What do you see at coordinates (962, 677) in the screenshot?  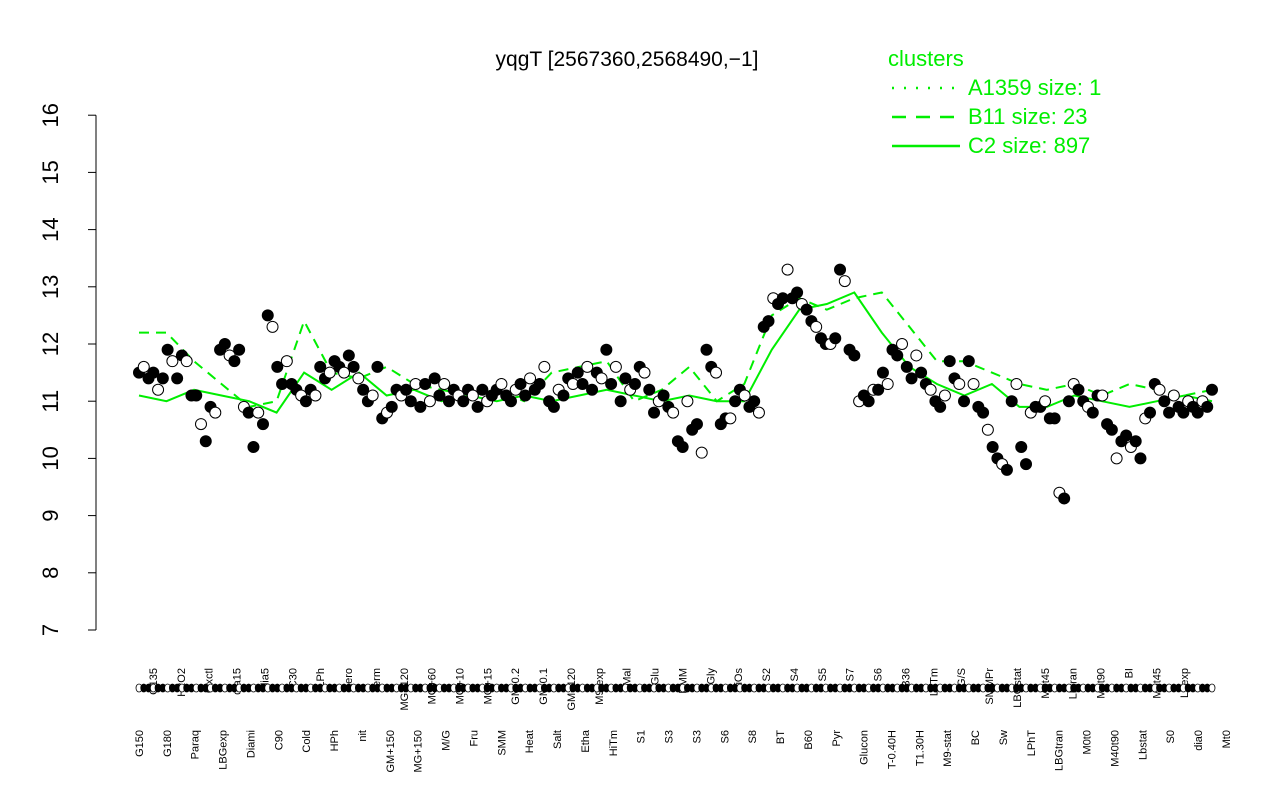 I see `x-tick-label: G/S` at bounding box center [962, 677].